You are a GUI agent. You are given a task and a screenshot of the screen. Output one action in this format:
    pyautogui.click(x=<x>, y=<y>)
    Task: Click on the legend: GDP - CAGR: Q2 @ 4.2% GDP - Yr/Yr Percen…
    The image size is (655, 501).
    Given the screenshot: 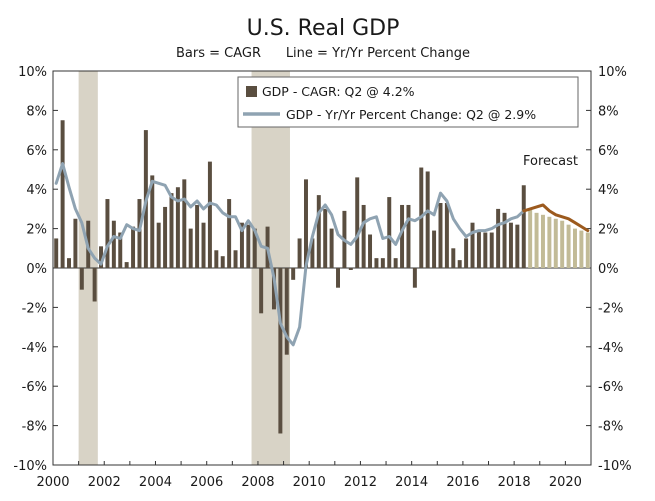 What is the action you would take?
    pyautogui.click(x=408, y=102)
    